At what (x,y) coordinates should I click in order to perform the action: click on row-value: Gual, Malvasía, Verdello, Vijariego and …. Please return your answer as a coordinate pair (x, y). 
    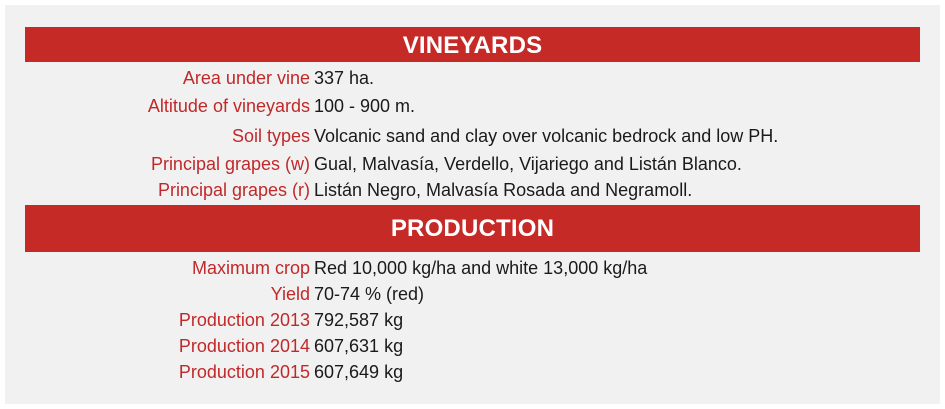
    Looking at the image, I should click on (528, 164).